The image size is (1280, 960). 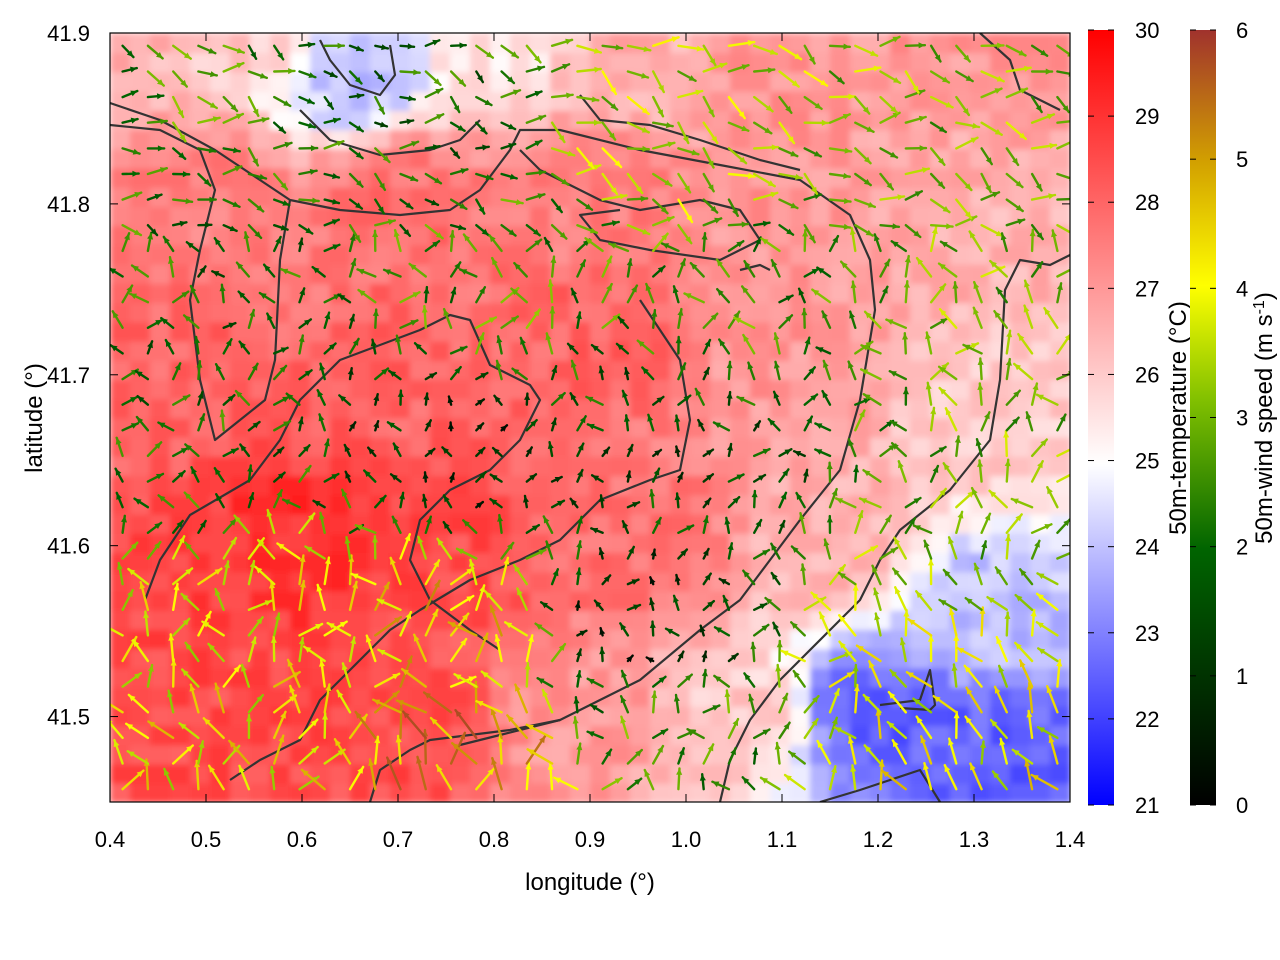 What do you see at coordinates (1242, 159) in the screenshot?
I see `colorbar-tick-label: 5` at bounding box center [1242, 159].